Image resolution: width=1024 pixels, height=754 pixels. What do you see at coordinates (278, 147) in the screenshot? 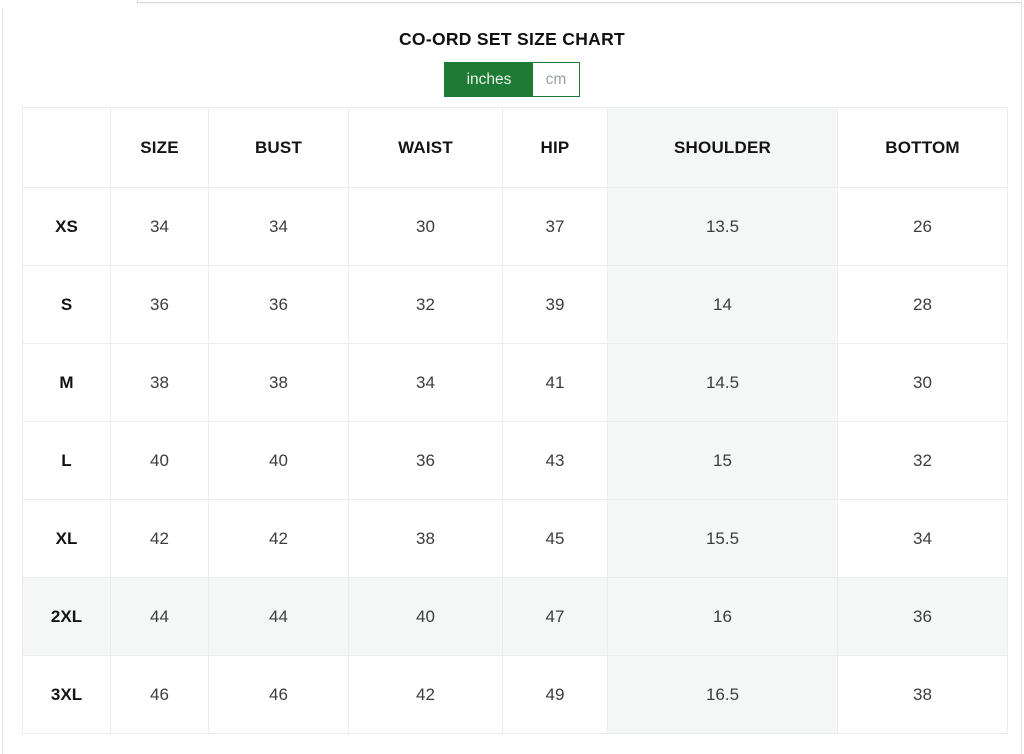
I see `column-header-bust: BUST` at bounding box center [278, 147].